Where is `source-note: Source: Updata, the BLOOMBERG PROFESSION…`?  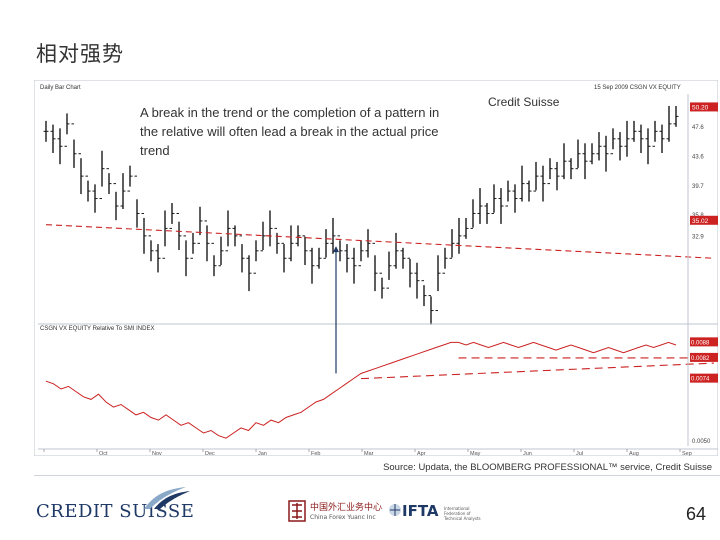
source-note: Source: Updata, the BLOOMBERG PROFESSION… is located at coordinates (547, 467).